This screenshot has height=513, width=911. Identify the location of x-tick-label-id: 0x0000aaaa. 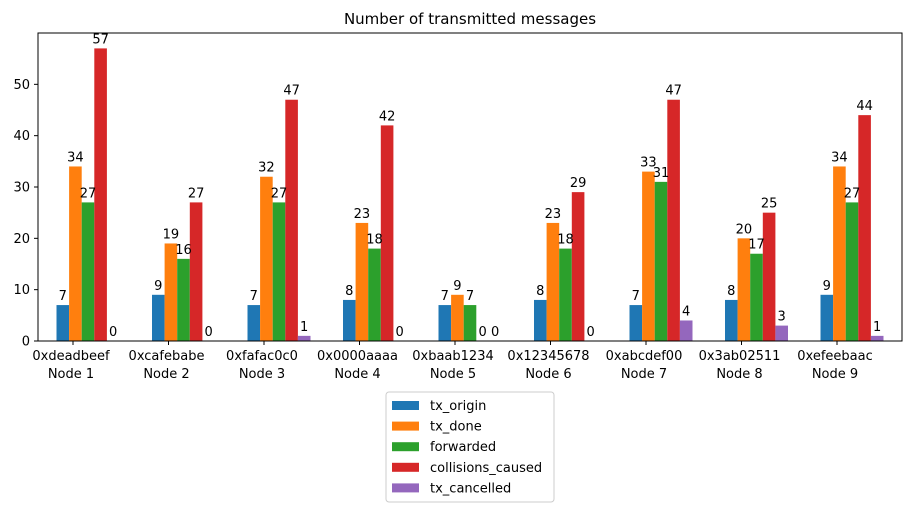
(357, 356).